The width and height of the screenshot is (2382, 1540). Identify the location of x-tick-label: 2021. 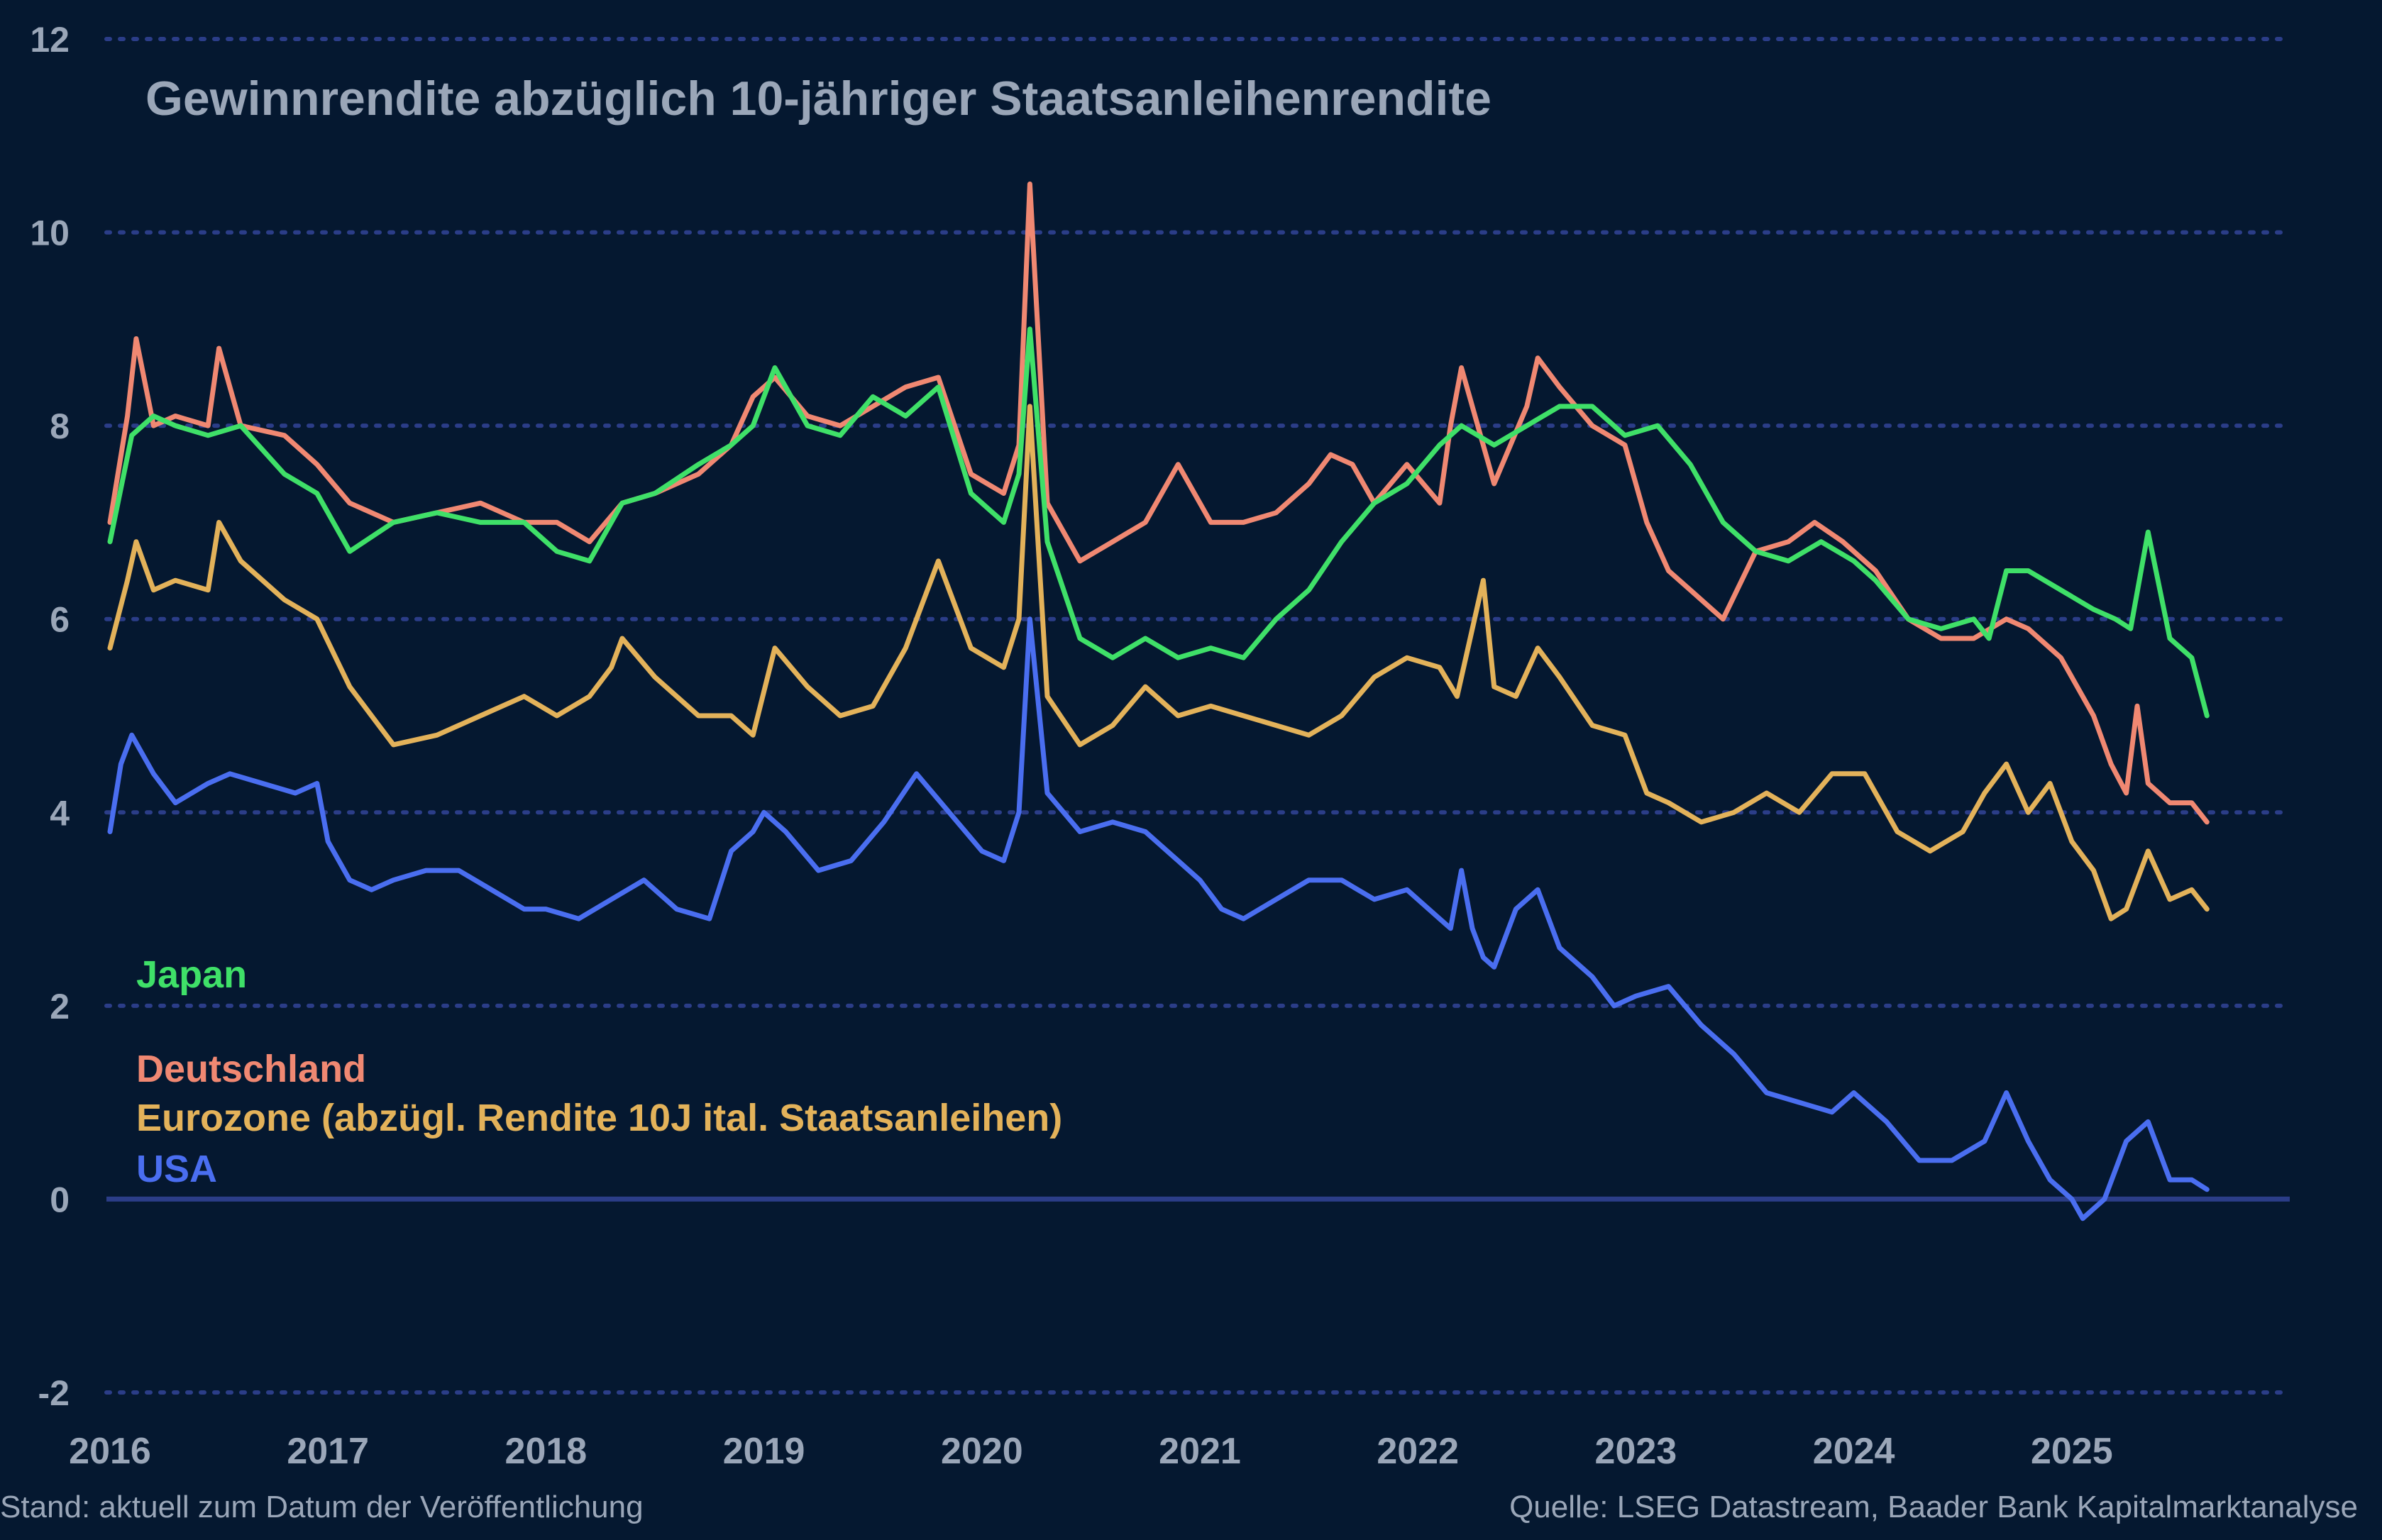
(1200, 1451).